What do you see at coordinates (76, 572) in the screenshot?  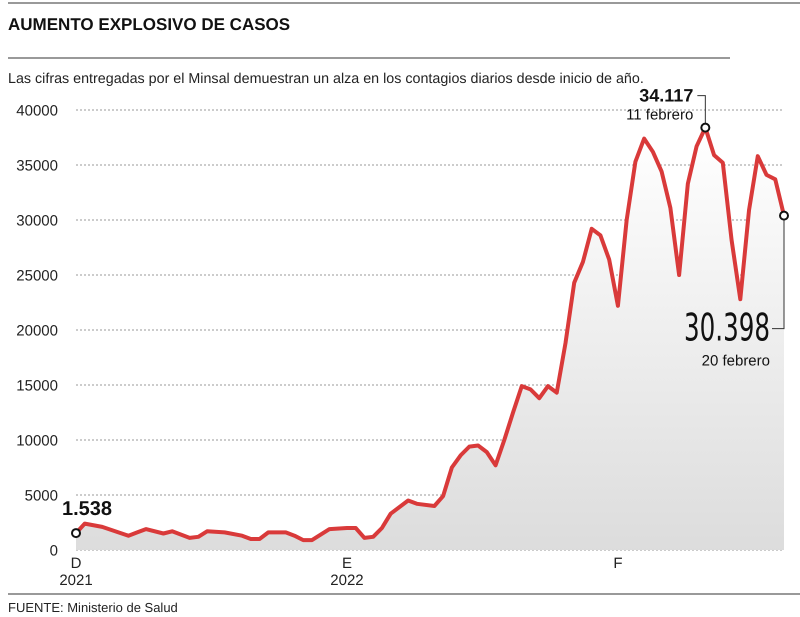 I see `x-tick-label: D 2021` at bounding box center [76, 572].